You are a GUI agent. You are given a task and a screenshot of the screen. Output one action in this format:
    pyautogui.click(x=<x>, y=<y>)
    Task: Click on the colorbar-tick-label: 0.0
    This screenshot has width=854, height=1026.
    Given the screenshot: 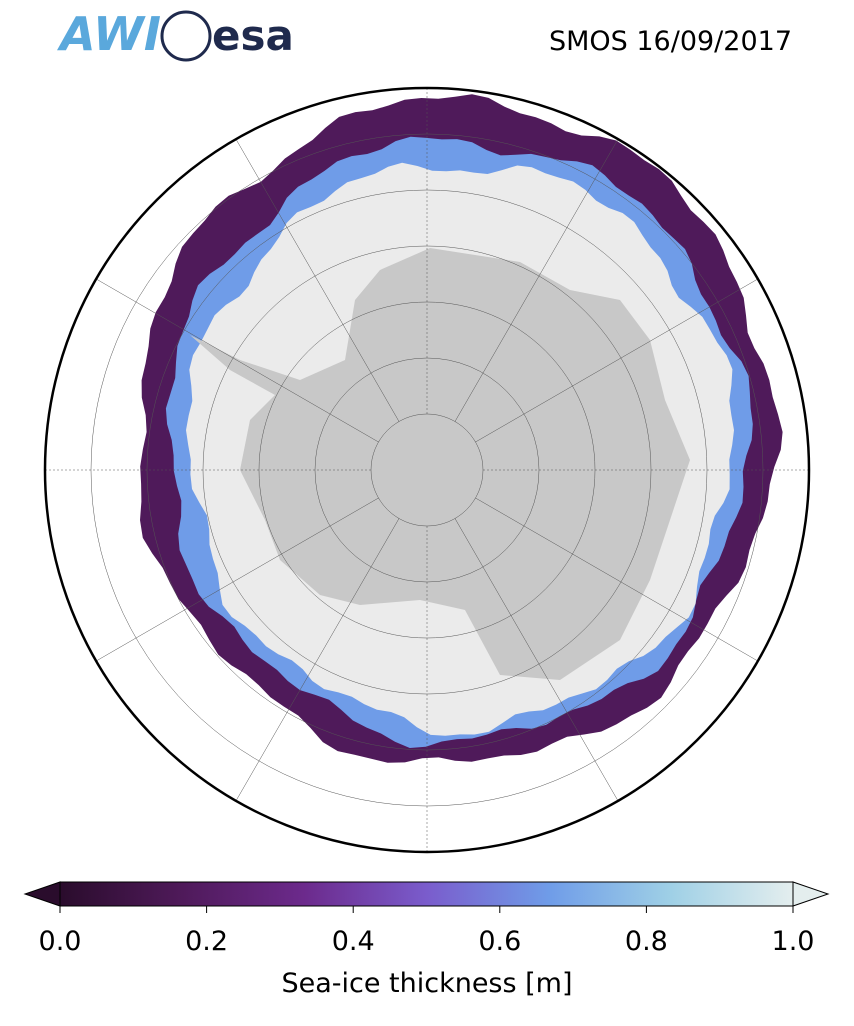 What is the action you would take?
    pyautogui.click(x=60, y=941)
    